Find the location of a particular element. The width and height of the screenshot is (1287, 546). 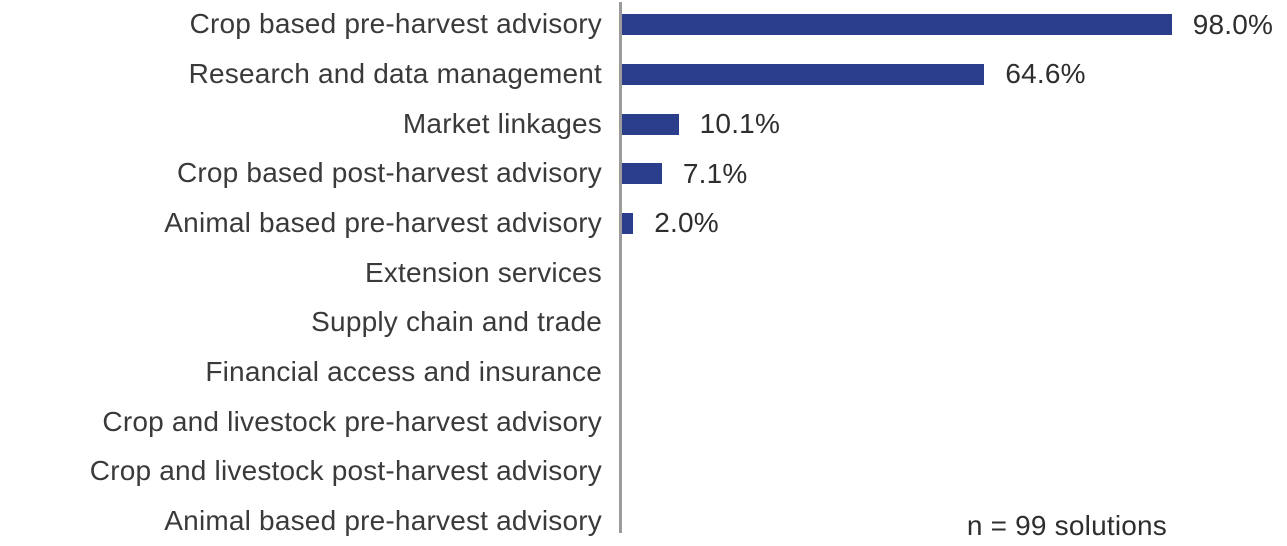

category-label: Research and data management is located at coordinates (395, 74).